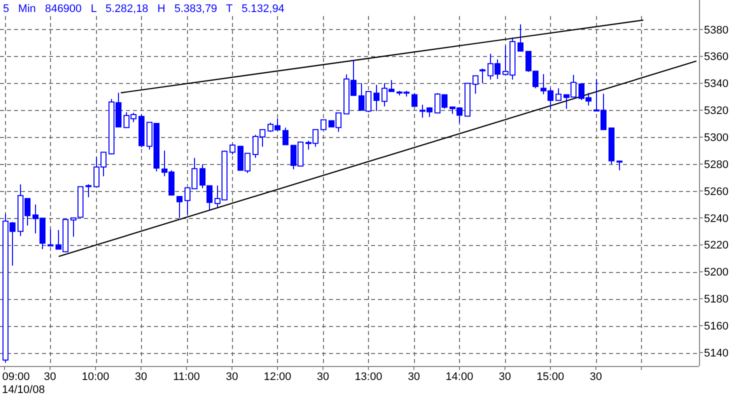  I want to click on y-tick-label: 5260, so click(716, 192).